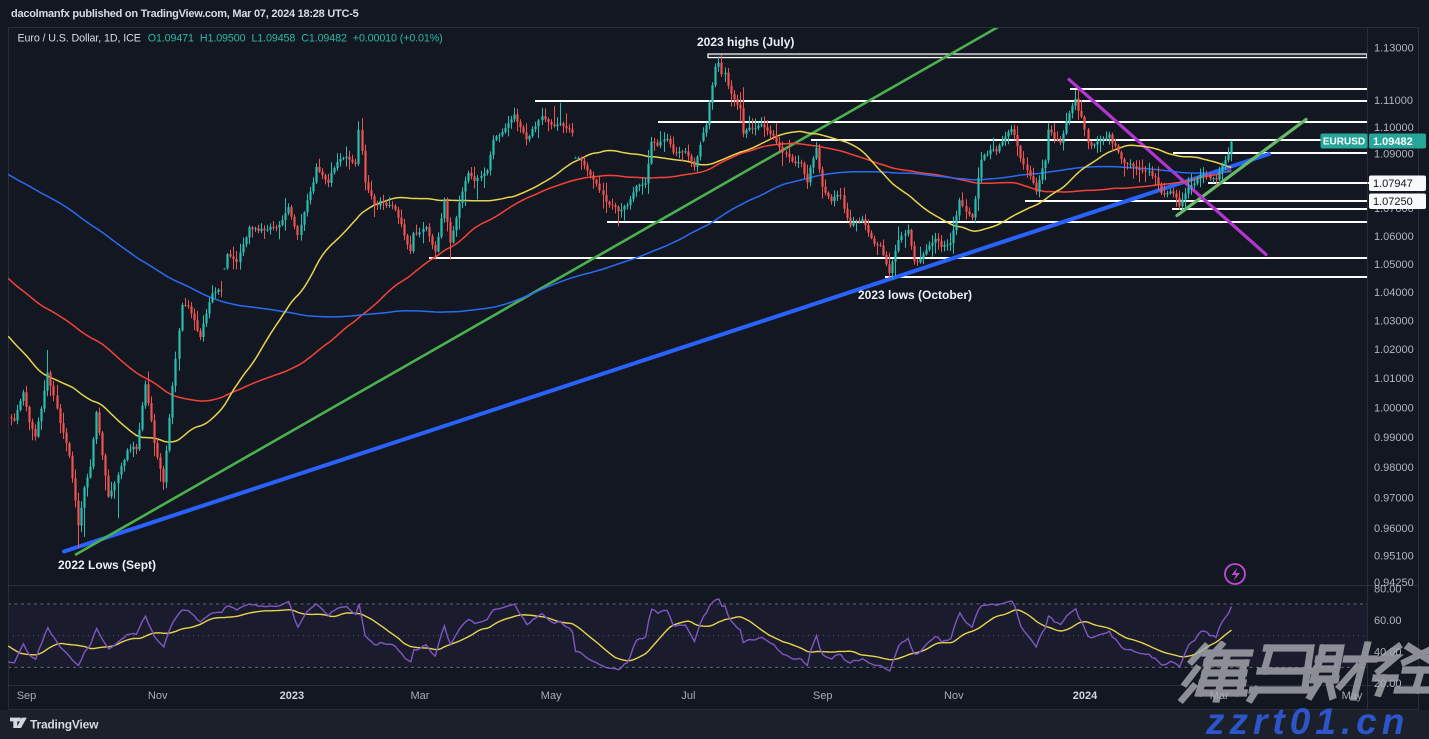  I want to click on svg-text: 1.09000, so click(1394, 155).